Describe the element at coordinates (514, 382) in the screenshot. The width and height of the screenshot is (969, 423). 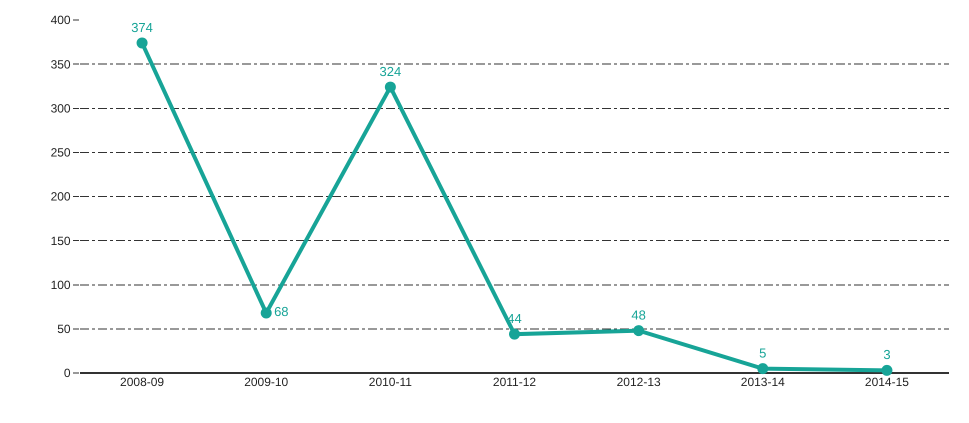
I see `x-tick-label: 2011-12` at that location.